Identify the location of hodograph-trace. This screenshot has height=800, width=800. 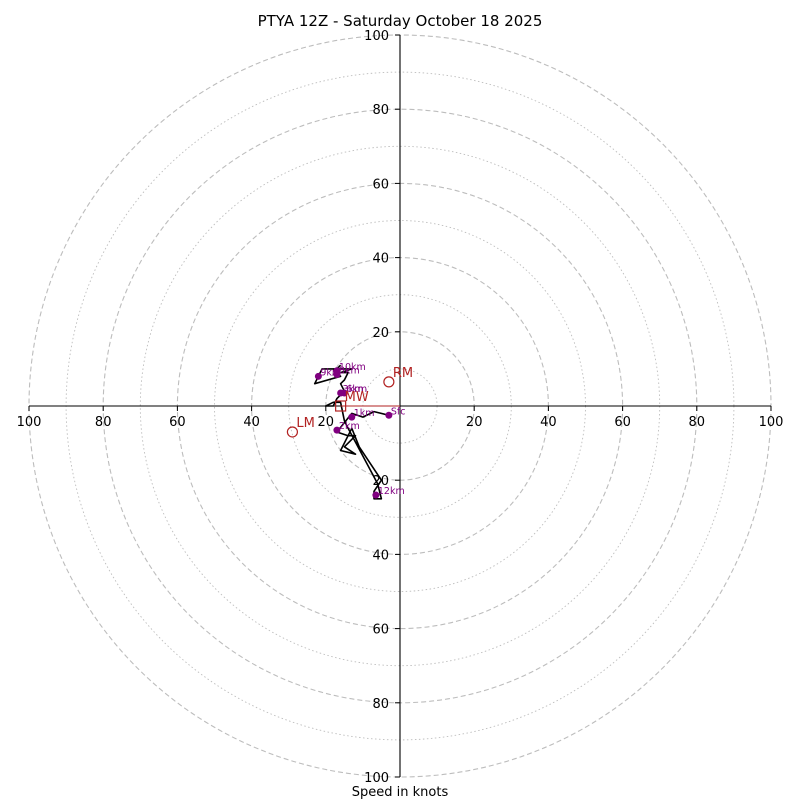
(351, 432).